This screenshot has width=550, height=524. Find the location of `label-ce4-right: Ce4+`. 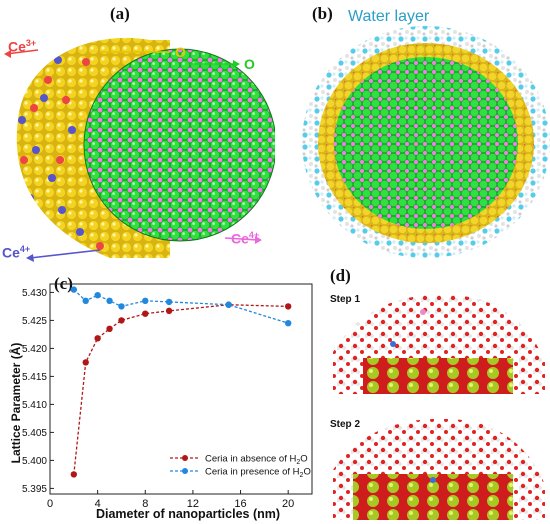

label-ce4-right: Ce4+ is located at coordinates (245, 238).